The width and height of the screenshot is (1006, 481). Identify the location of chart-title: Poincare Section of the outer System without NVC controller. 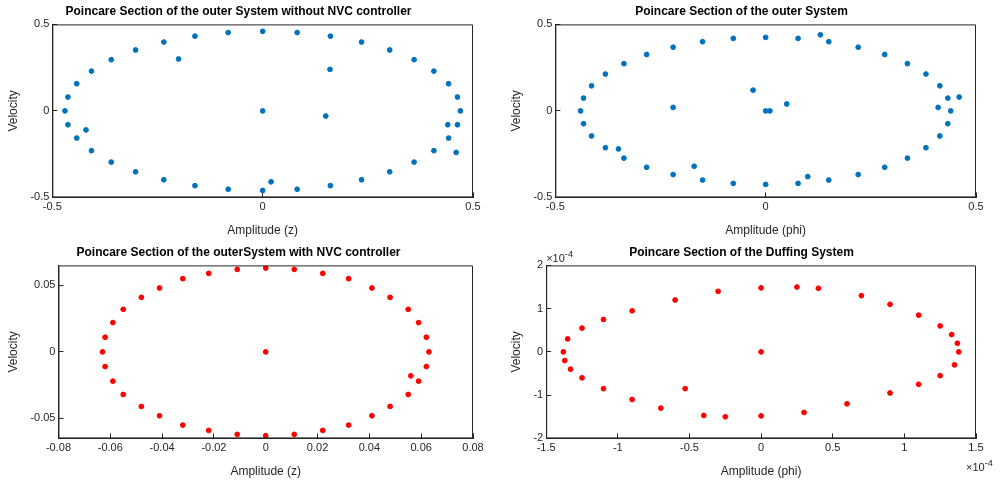
(238, 10).